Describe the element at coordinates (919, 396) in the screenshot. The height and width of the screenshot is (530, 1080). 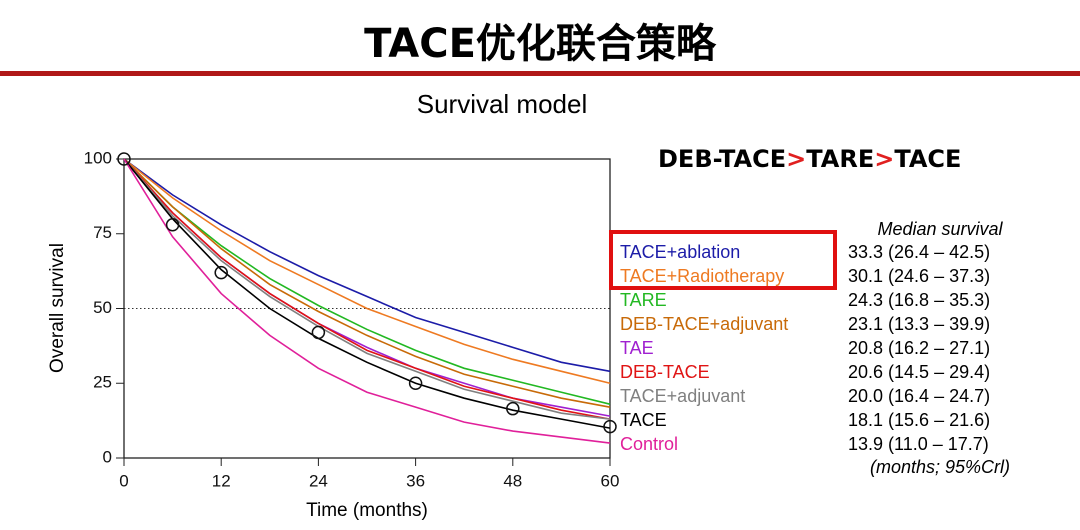
I see `median-value: 20.0 (16.4 – 24.7)` at that location.